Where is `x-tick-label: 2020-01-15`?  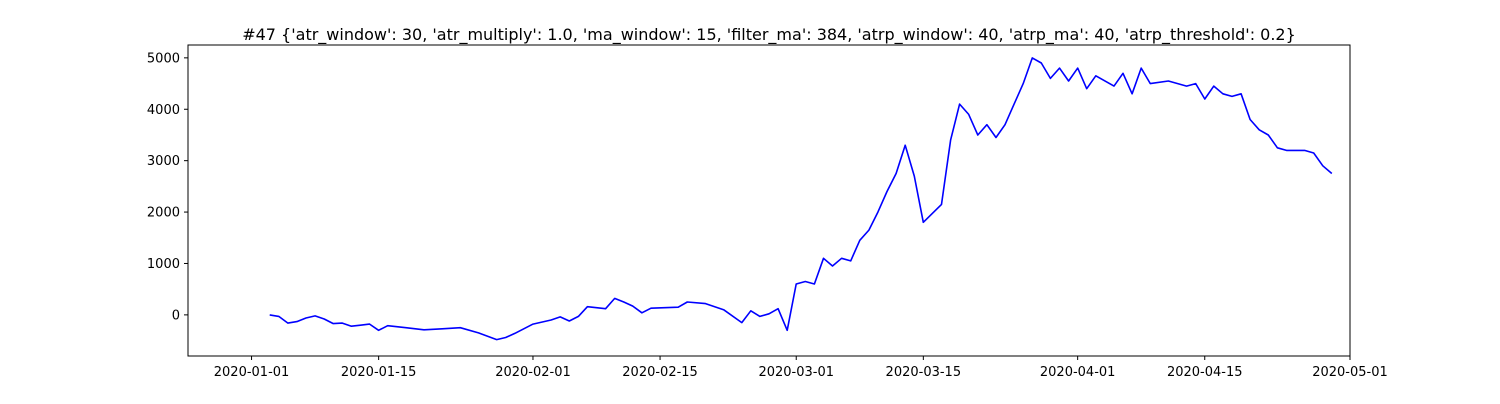 x-tick-label: 2020-01-15 is located at coordinates (379, 372).